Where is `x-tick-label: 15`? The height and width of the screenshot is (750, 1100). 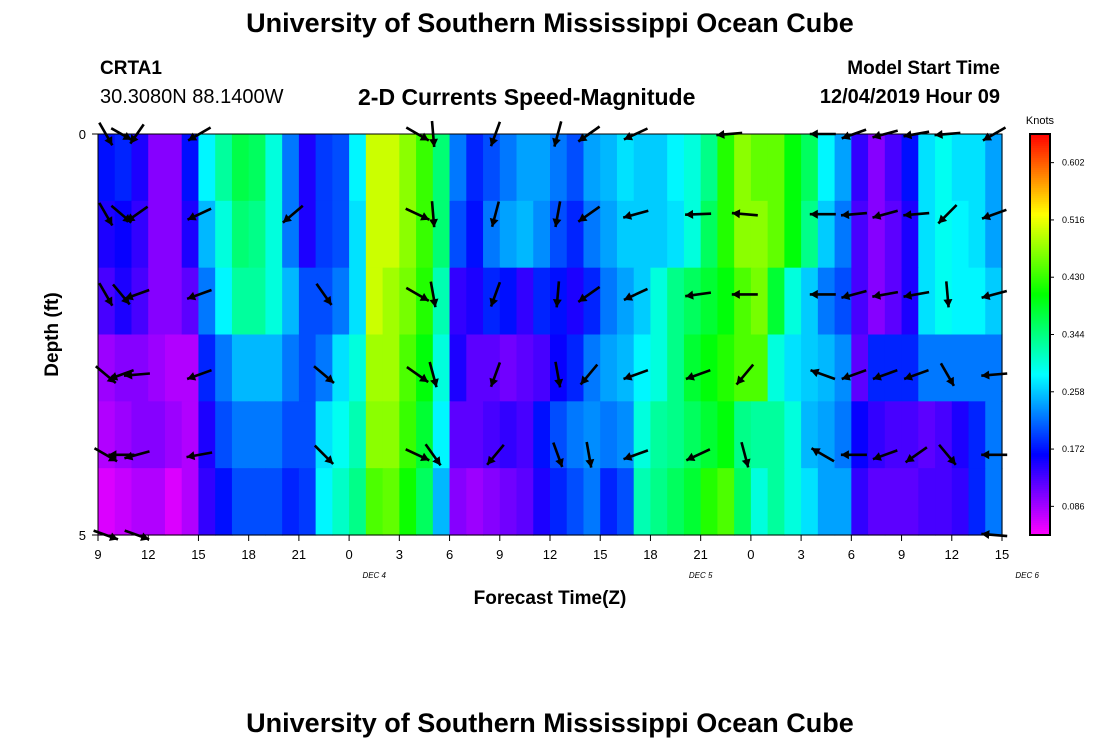 x-tick-label: 15 is located at coordinates (1002, 554).